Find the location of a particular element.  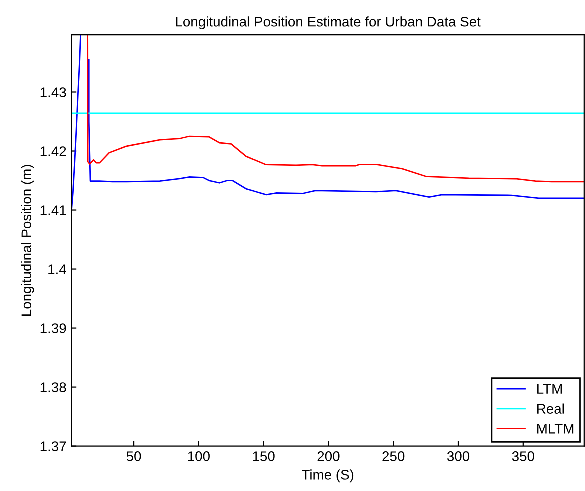

legend-label: Real is located at coordinates (551, 409).